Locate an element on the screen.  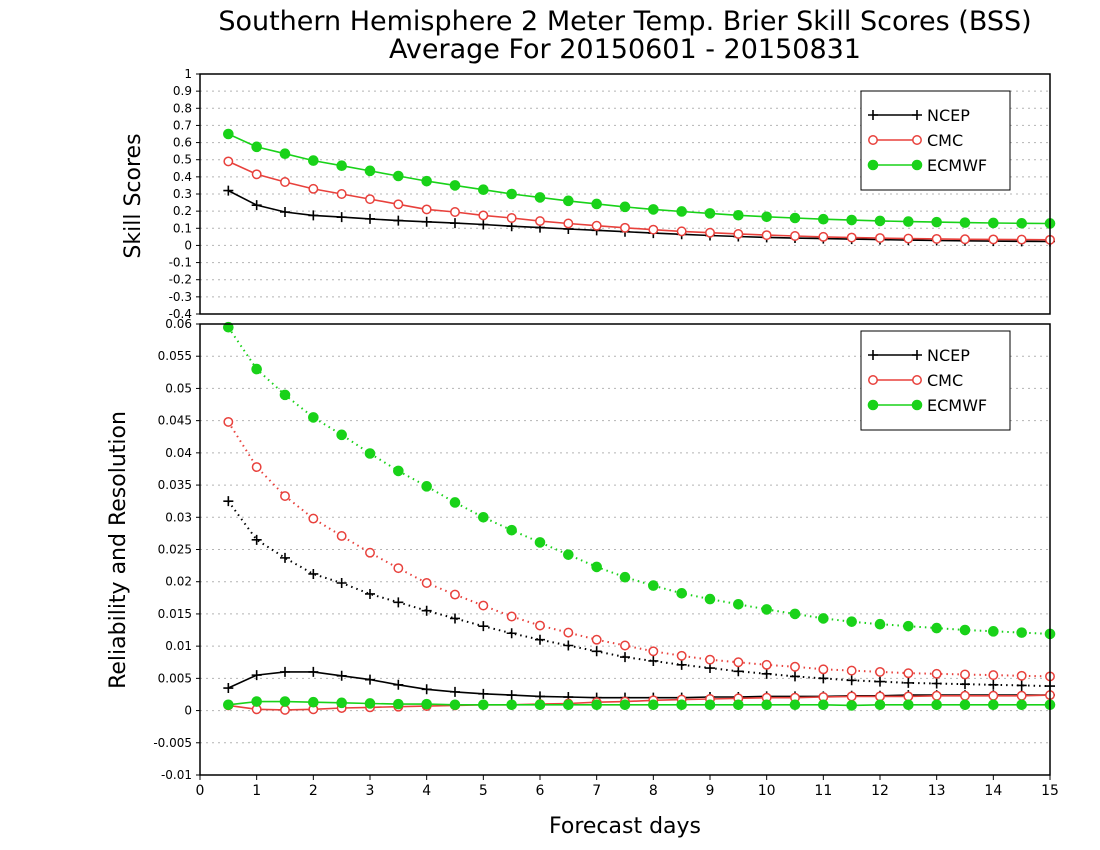
top-y-tick-label: 0 is located at coordinates (188, 245).